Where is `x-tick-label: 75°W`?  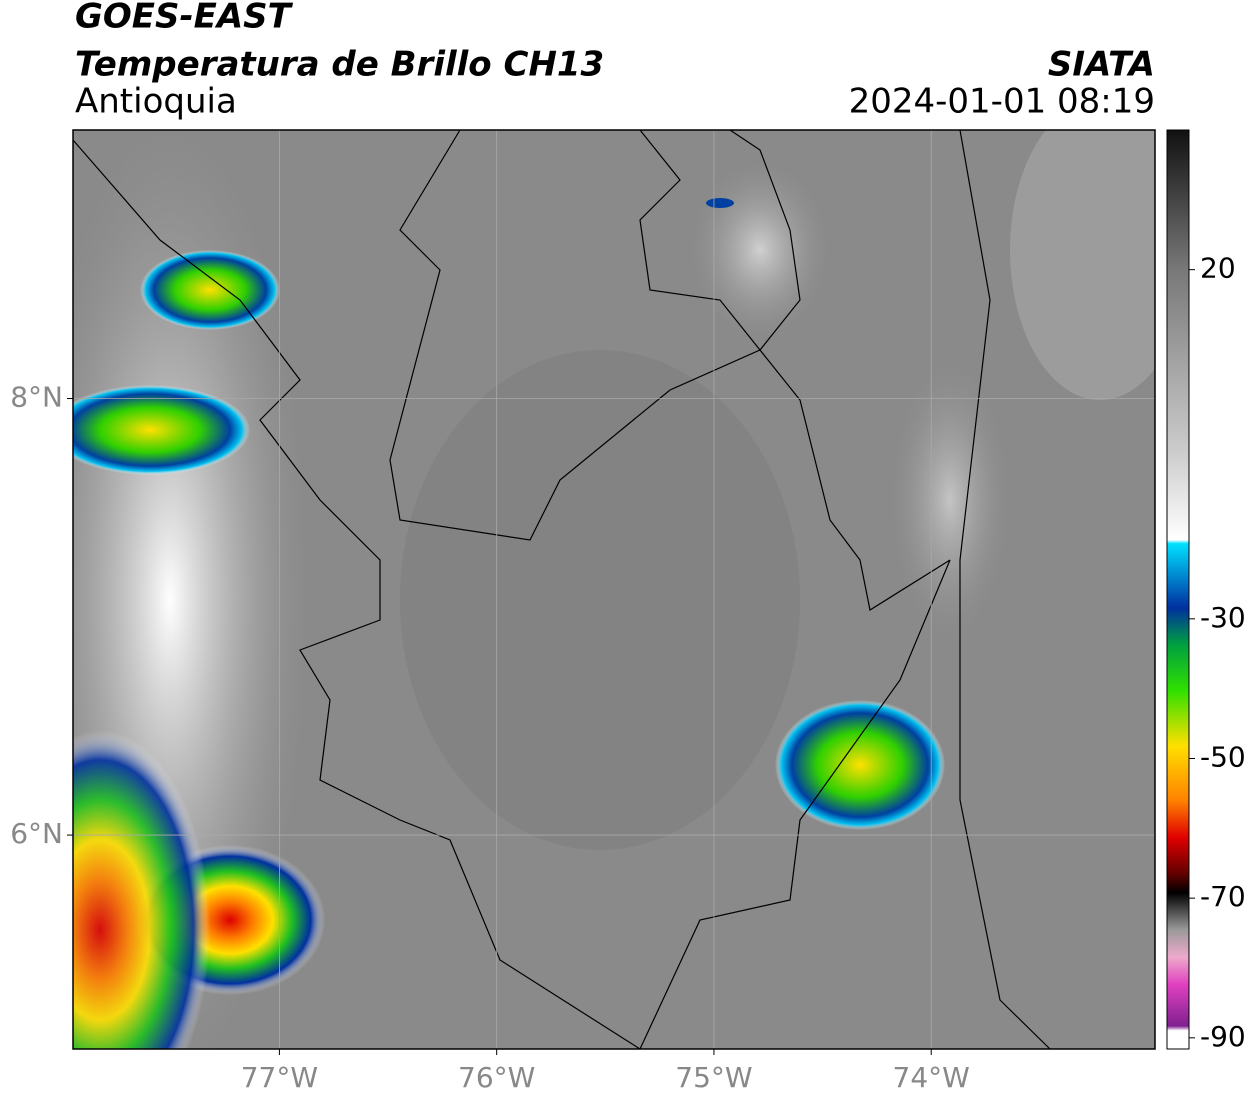 x-tick-label: 75°W is located at coordinates (713, 1077).